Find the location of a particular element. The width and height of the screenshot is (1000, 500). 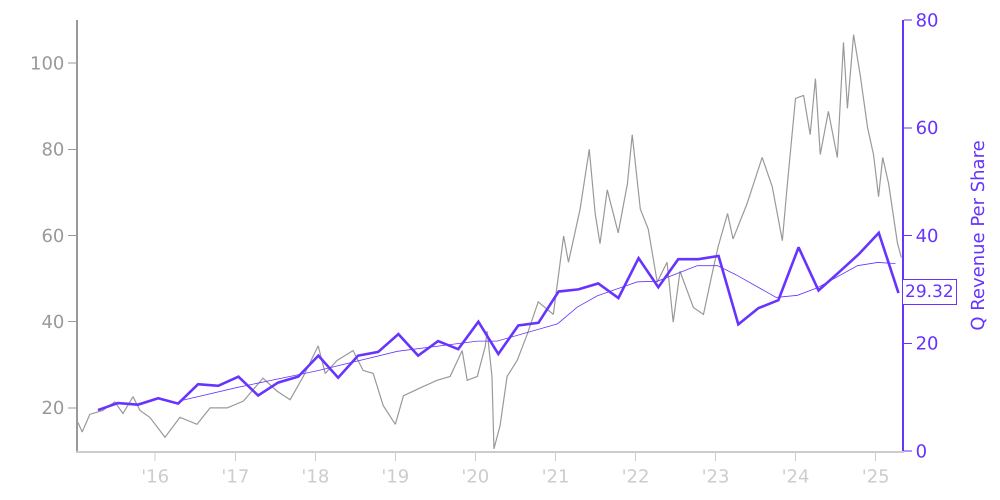

y-tick-label: 60 is located at coordinates (52, 236).